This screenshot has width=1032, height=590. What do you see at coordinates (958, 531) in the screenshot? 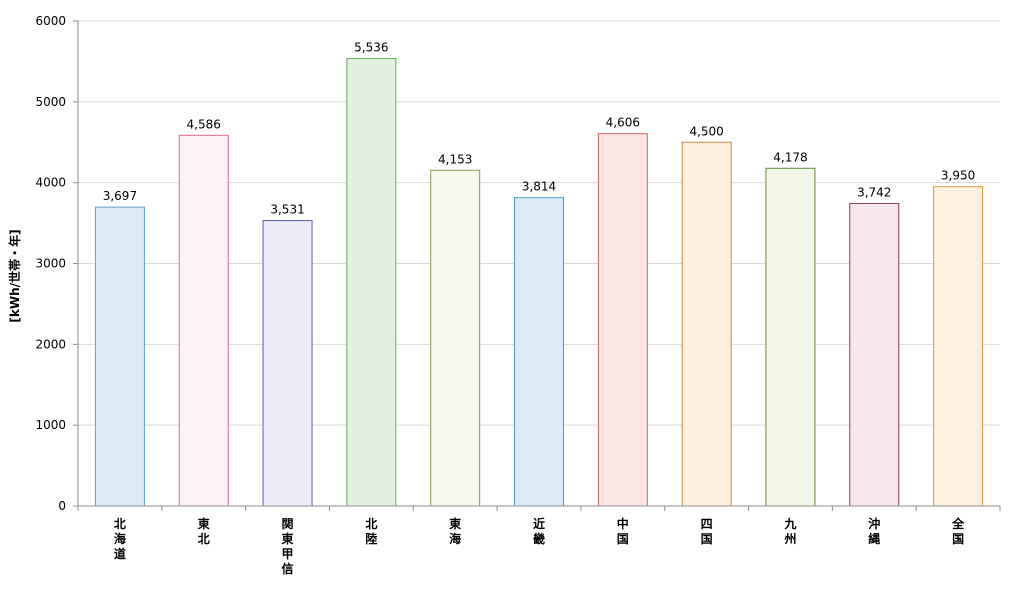
I see `category-label: 全国` at bounding box center [958, 531].